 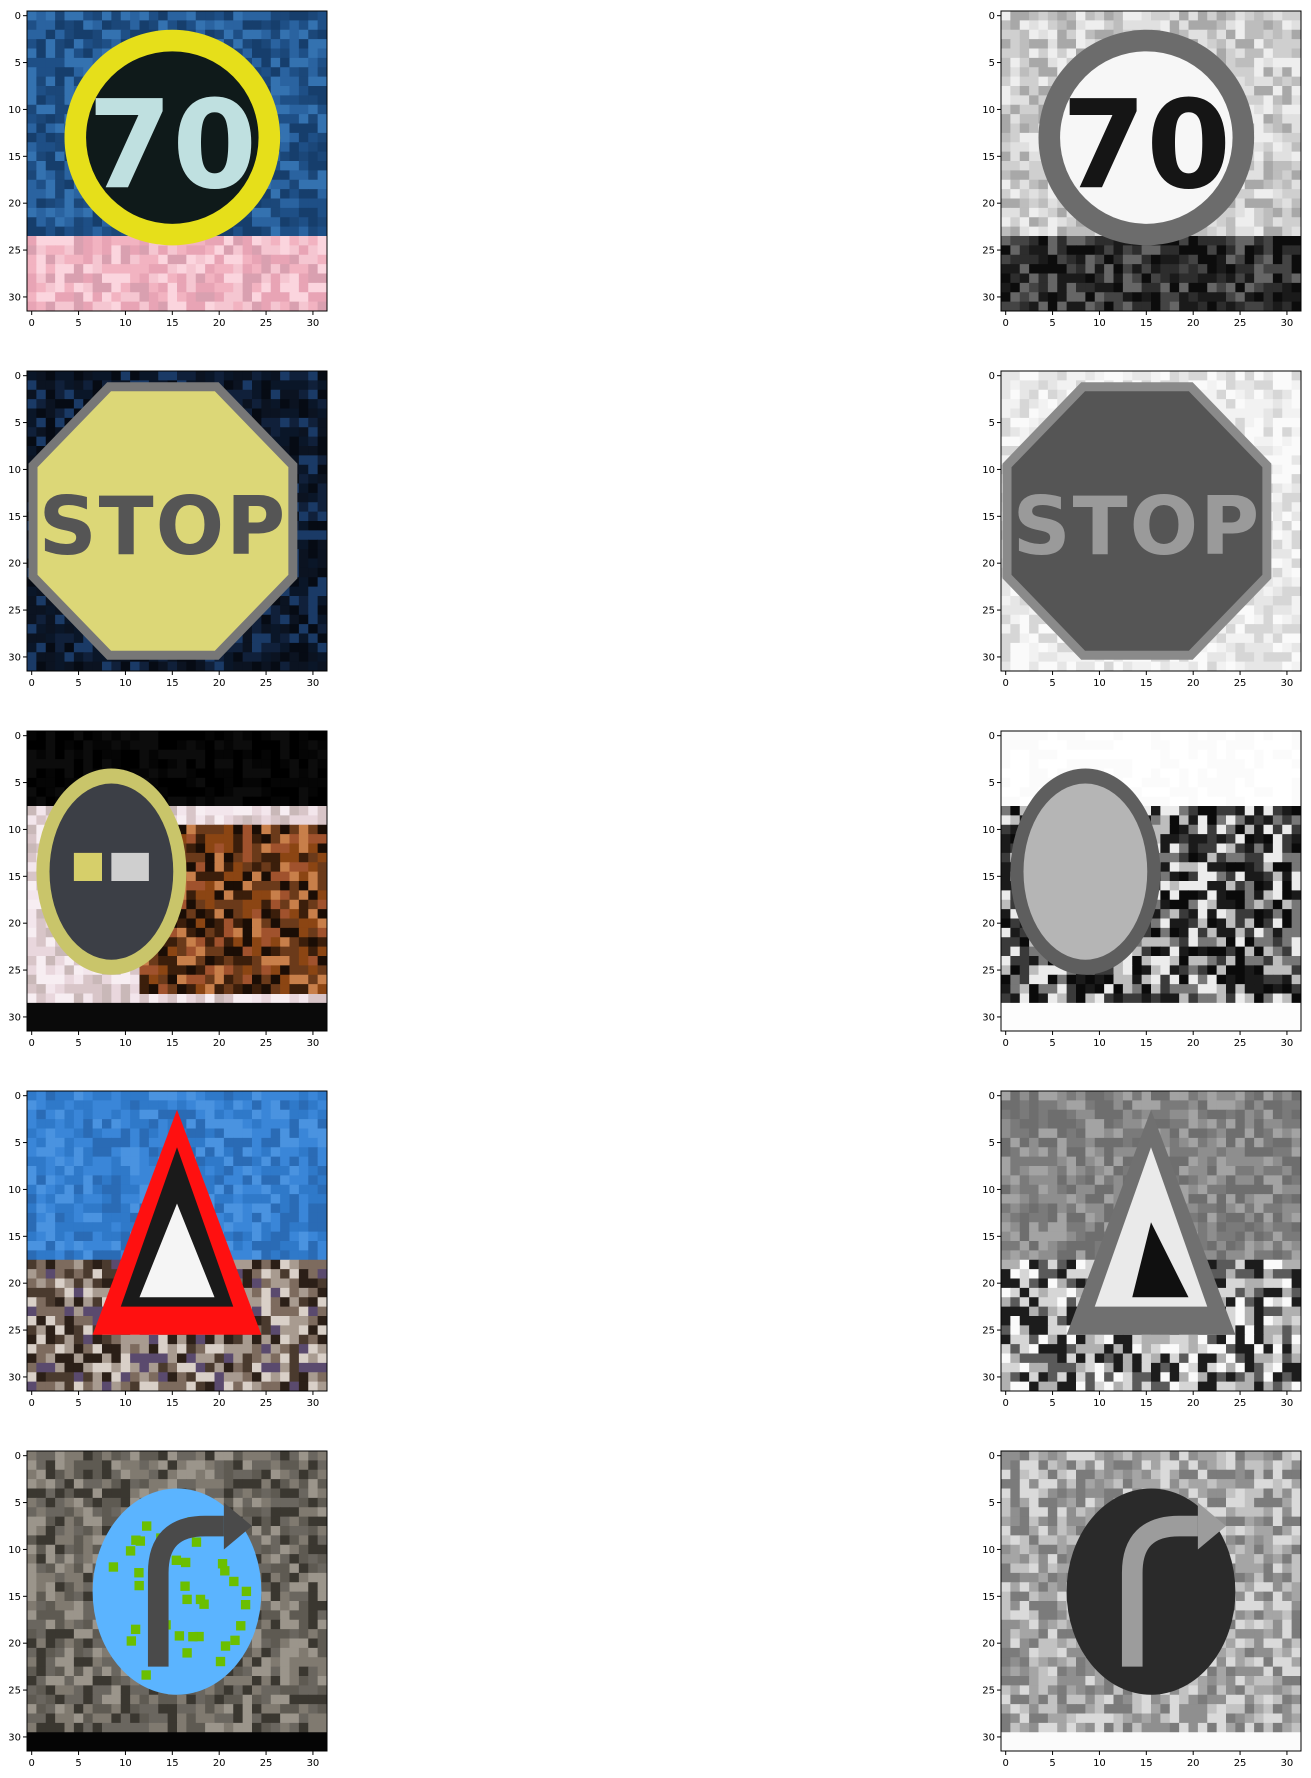 What do you see at coordinates (1137, 527) in the screenshot?
I see `sign-text: STOP` at bounding box center [1137, 527].